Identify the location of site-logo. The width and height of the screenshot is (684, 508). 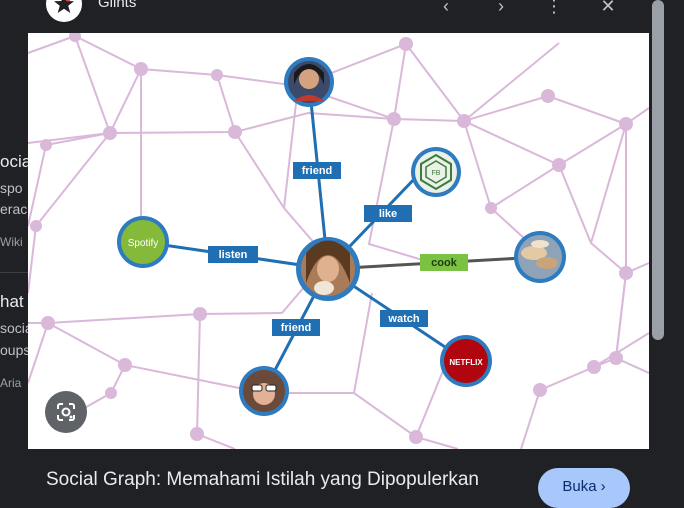
(64, 11).